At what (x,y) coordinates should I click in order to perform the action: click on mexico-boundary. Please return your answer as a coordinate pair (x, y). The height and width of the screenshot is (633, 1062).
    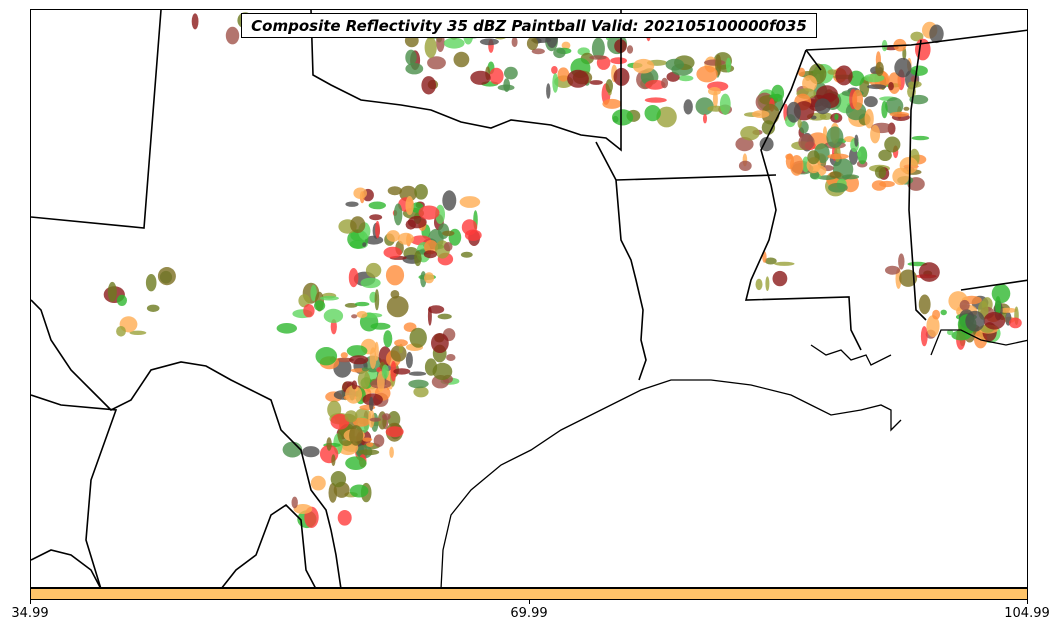
    Looking at the image, I should click on (74, 490).